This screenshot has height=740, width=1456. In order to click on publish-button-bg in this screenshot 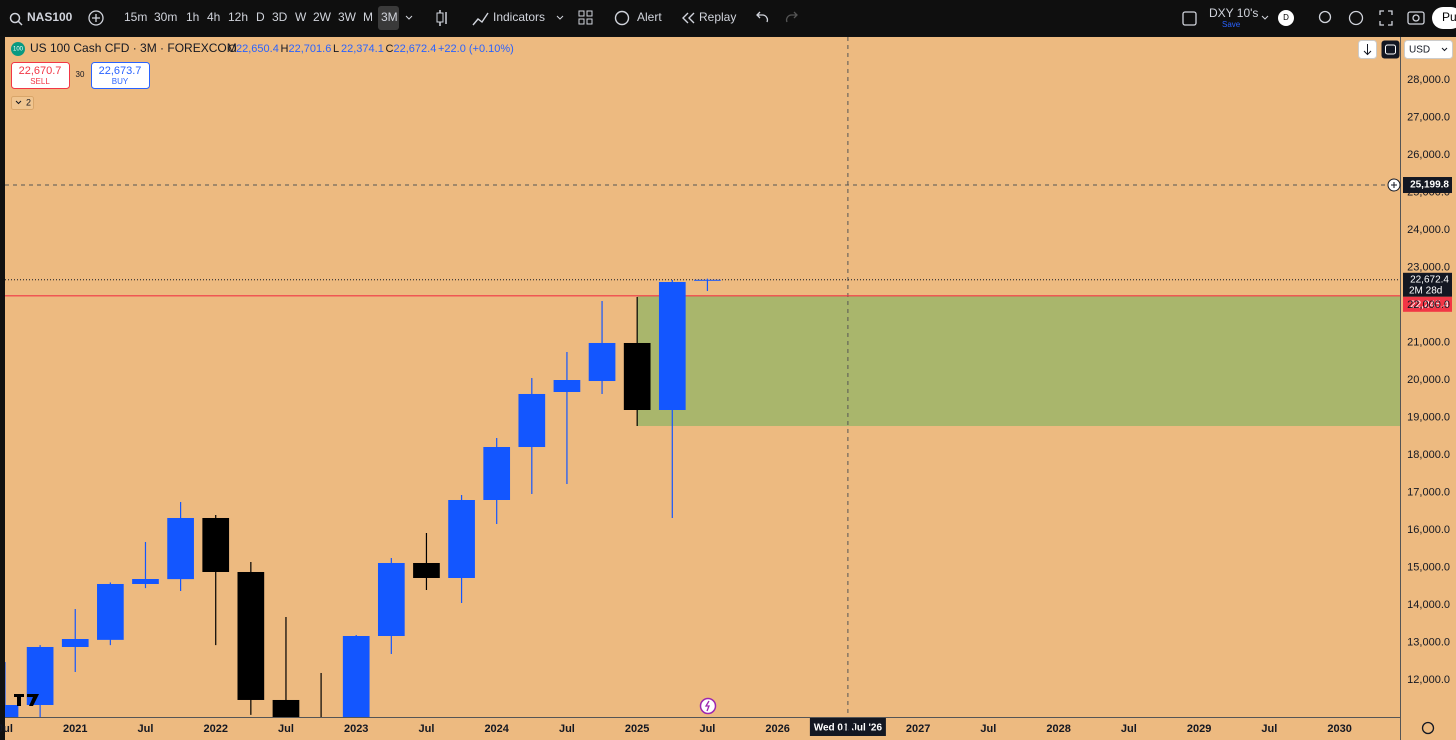, I will do `click(1444, 18)`.